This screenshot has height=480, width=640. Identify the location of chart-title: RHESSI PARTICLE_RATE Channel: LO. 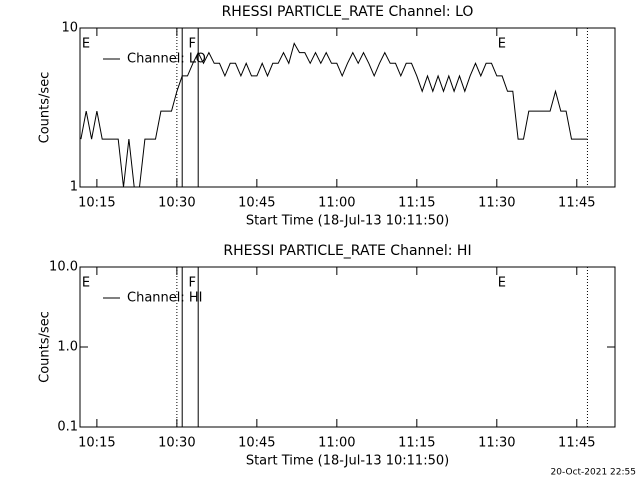
(348, 12).